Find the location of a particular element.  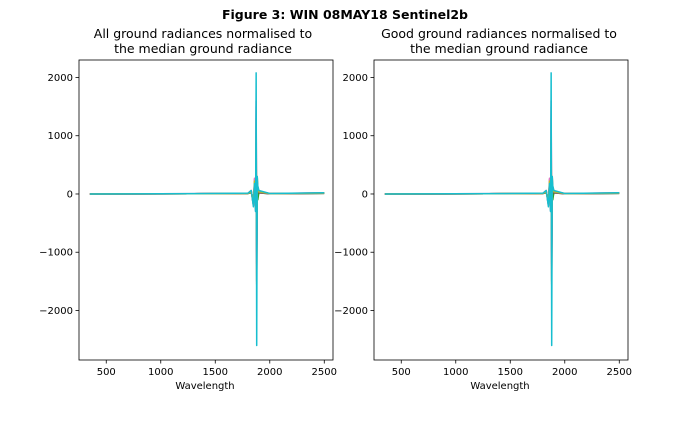

right-x-axis-label: Wavelength is located at coordinates (499, 386).